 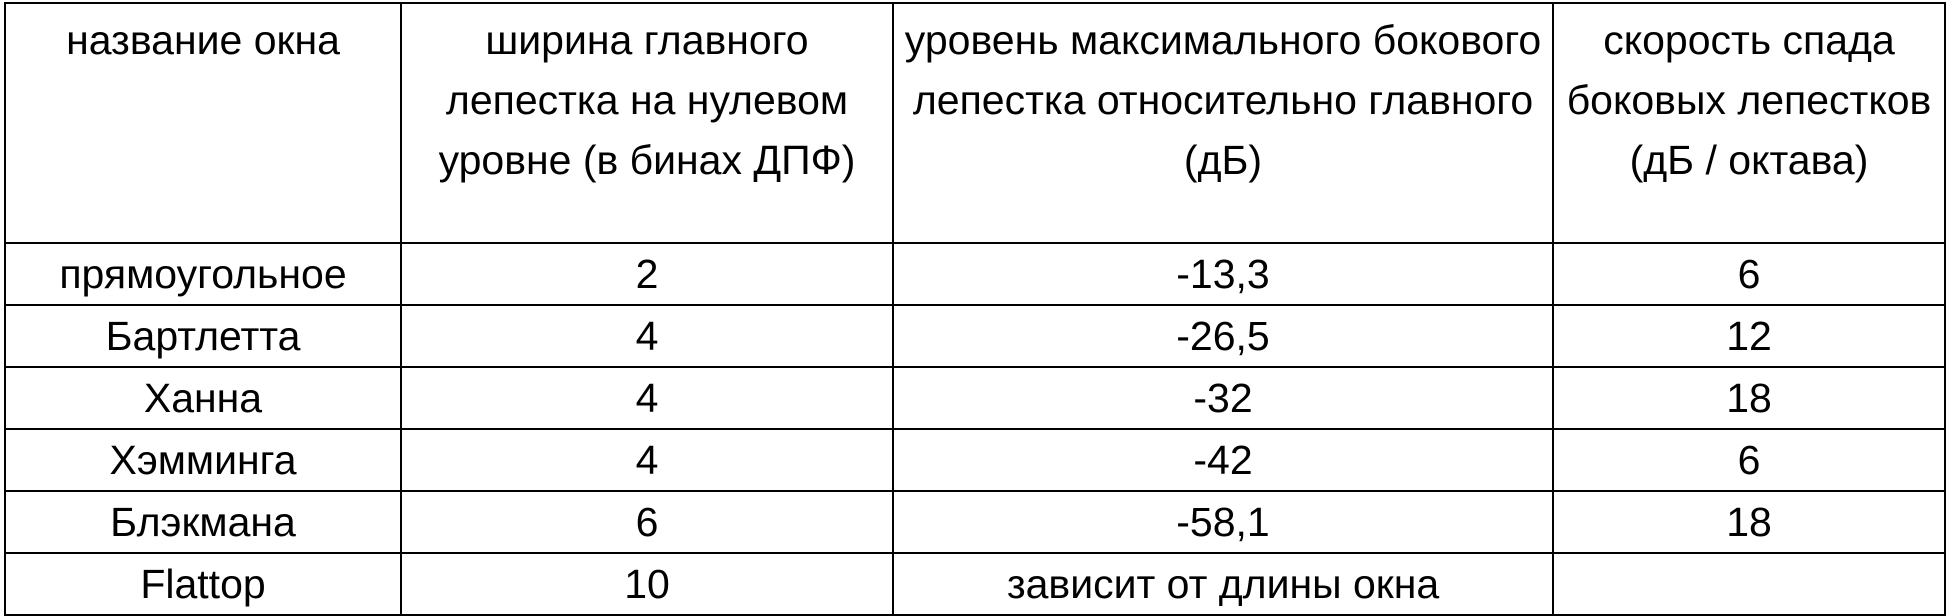 I want to click on cell-window-name: Бартлетта, so click(x=203, y=336).